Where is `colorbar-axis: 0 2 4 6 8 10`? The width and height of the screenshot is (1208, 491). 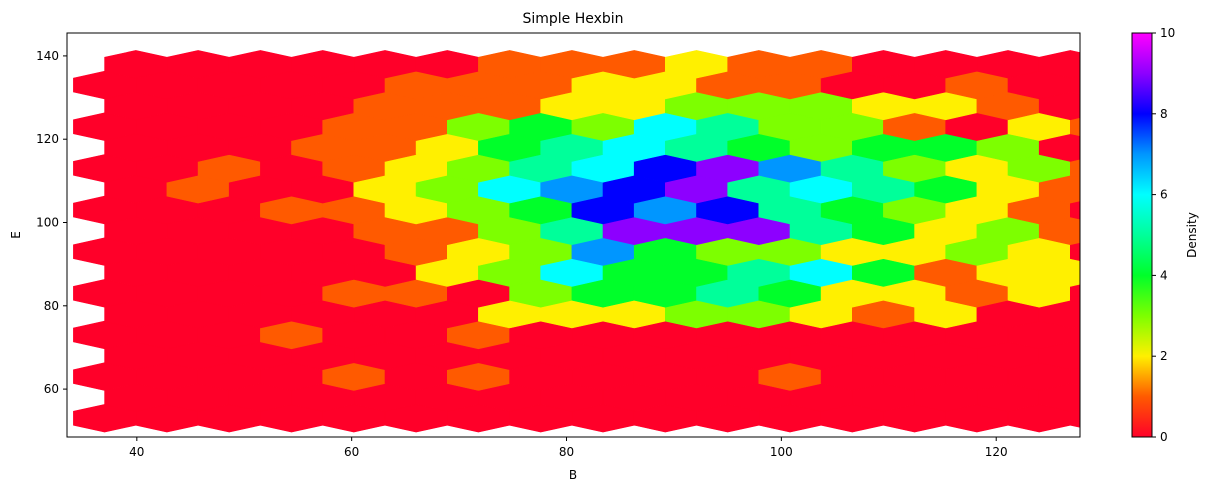
colorbar-axis: 0 2 4 6 8 10 is located at coordinates (1163, 235).